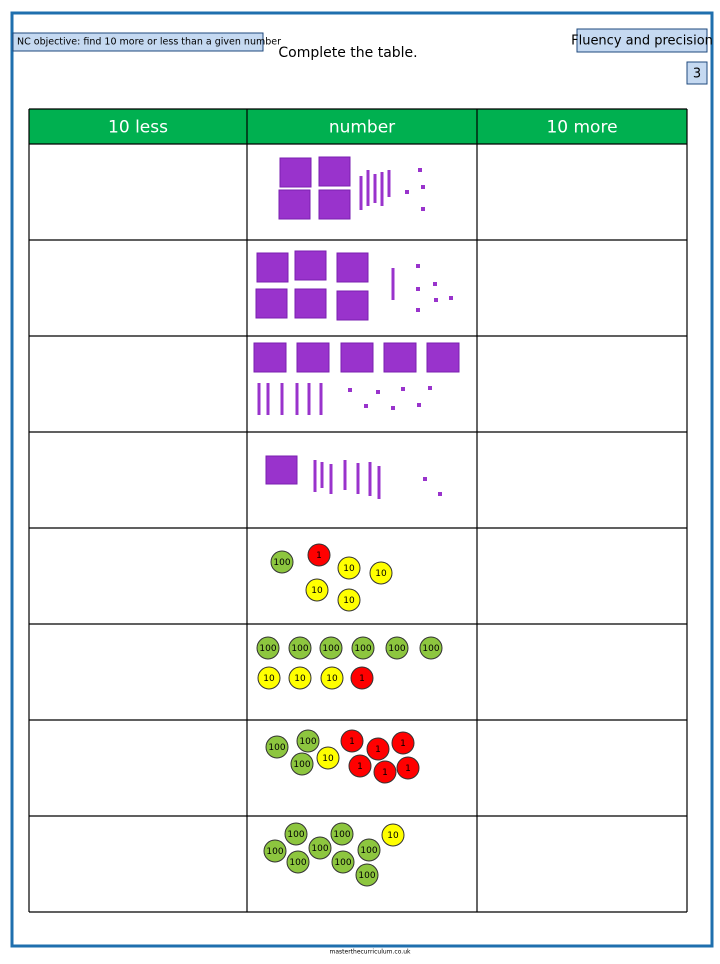  I want to click on footer: masterthecurriculum.co.uk, so click(370, 952).